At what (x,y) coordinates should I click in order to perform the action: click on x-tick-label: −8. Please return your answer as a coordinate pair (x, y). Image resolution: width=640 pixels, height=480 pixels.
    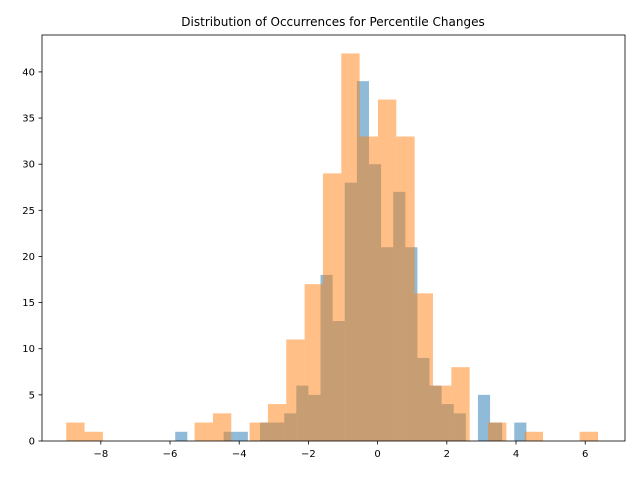
    Looking at the image, I should click on (100, 454).